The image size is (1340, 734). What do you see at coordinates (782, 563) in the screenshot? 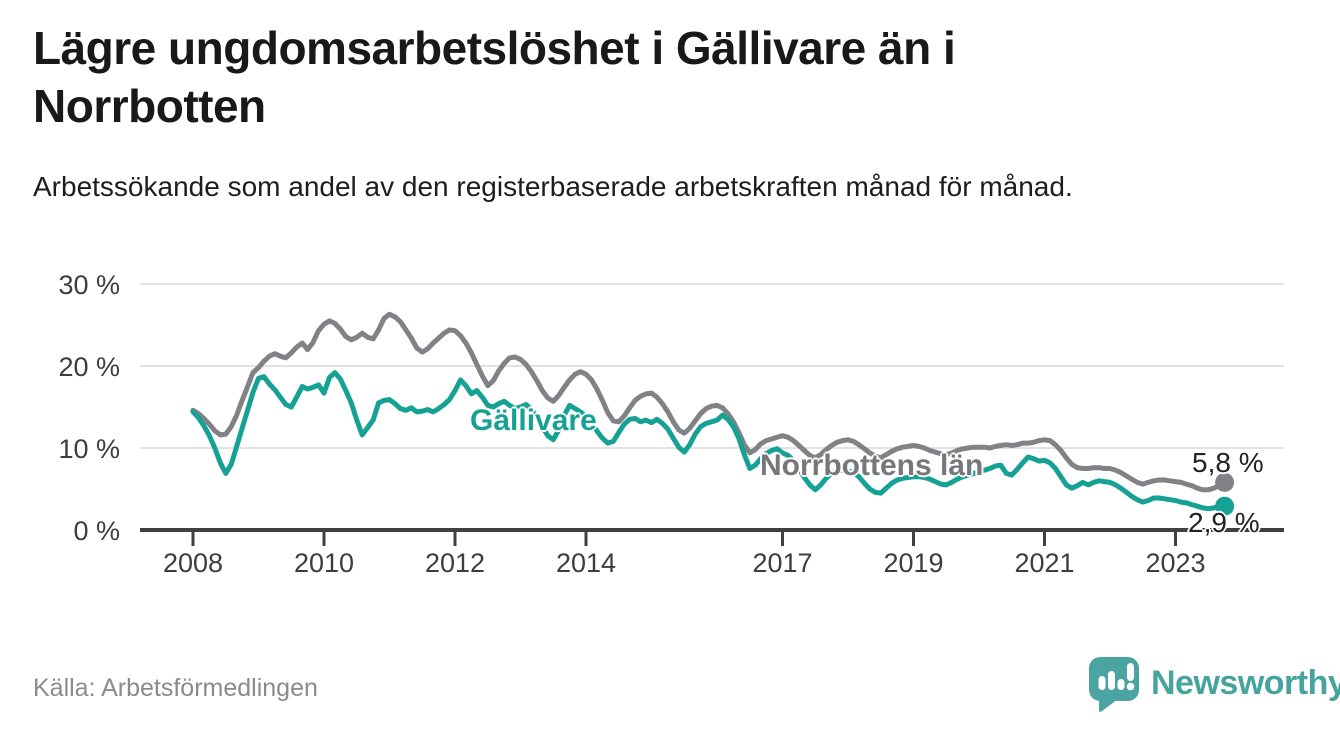
I see `x-axis-label-2017: 2017` at bounding box center [782, 563].